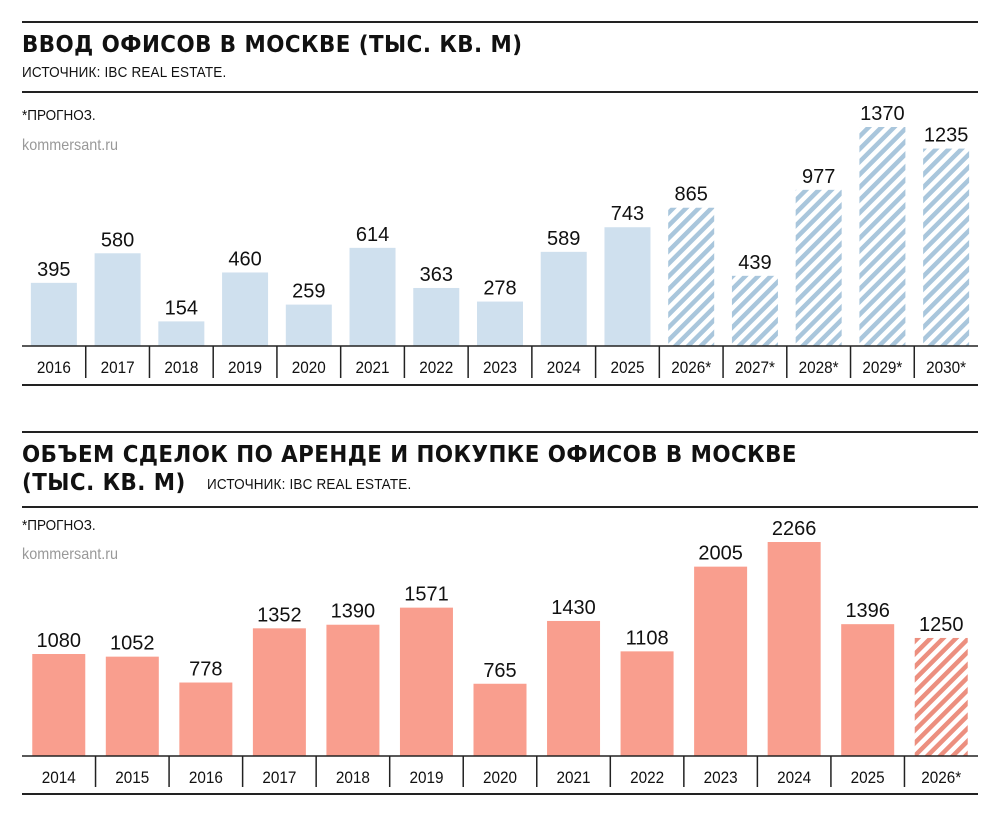 The width and height of the screenshot is (1000, 823). What do you see at coordinates (754, 263) in the screenshot?
I see `chart-1-data-label: 439` at bounding box center [754, 263].